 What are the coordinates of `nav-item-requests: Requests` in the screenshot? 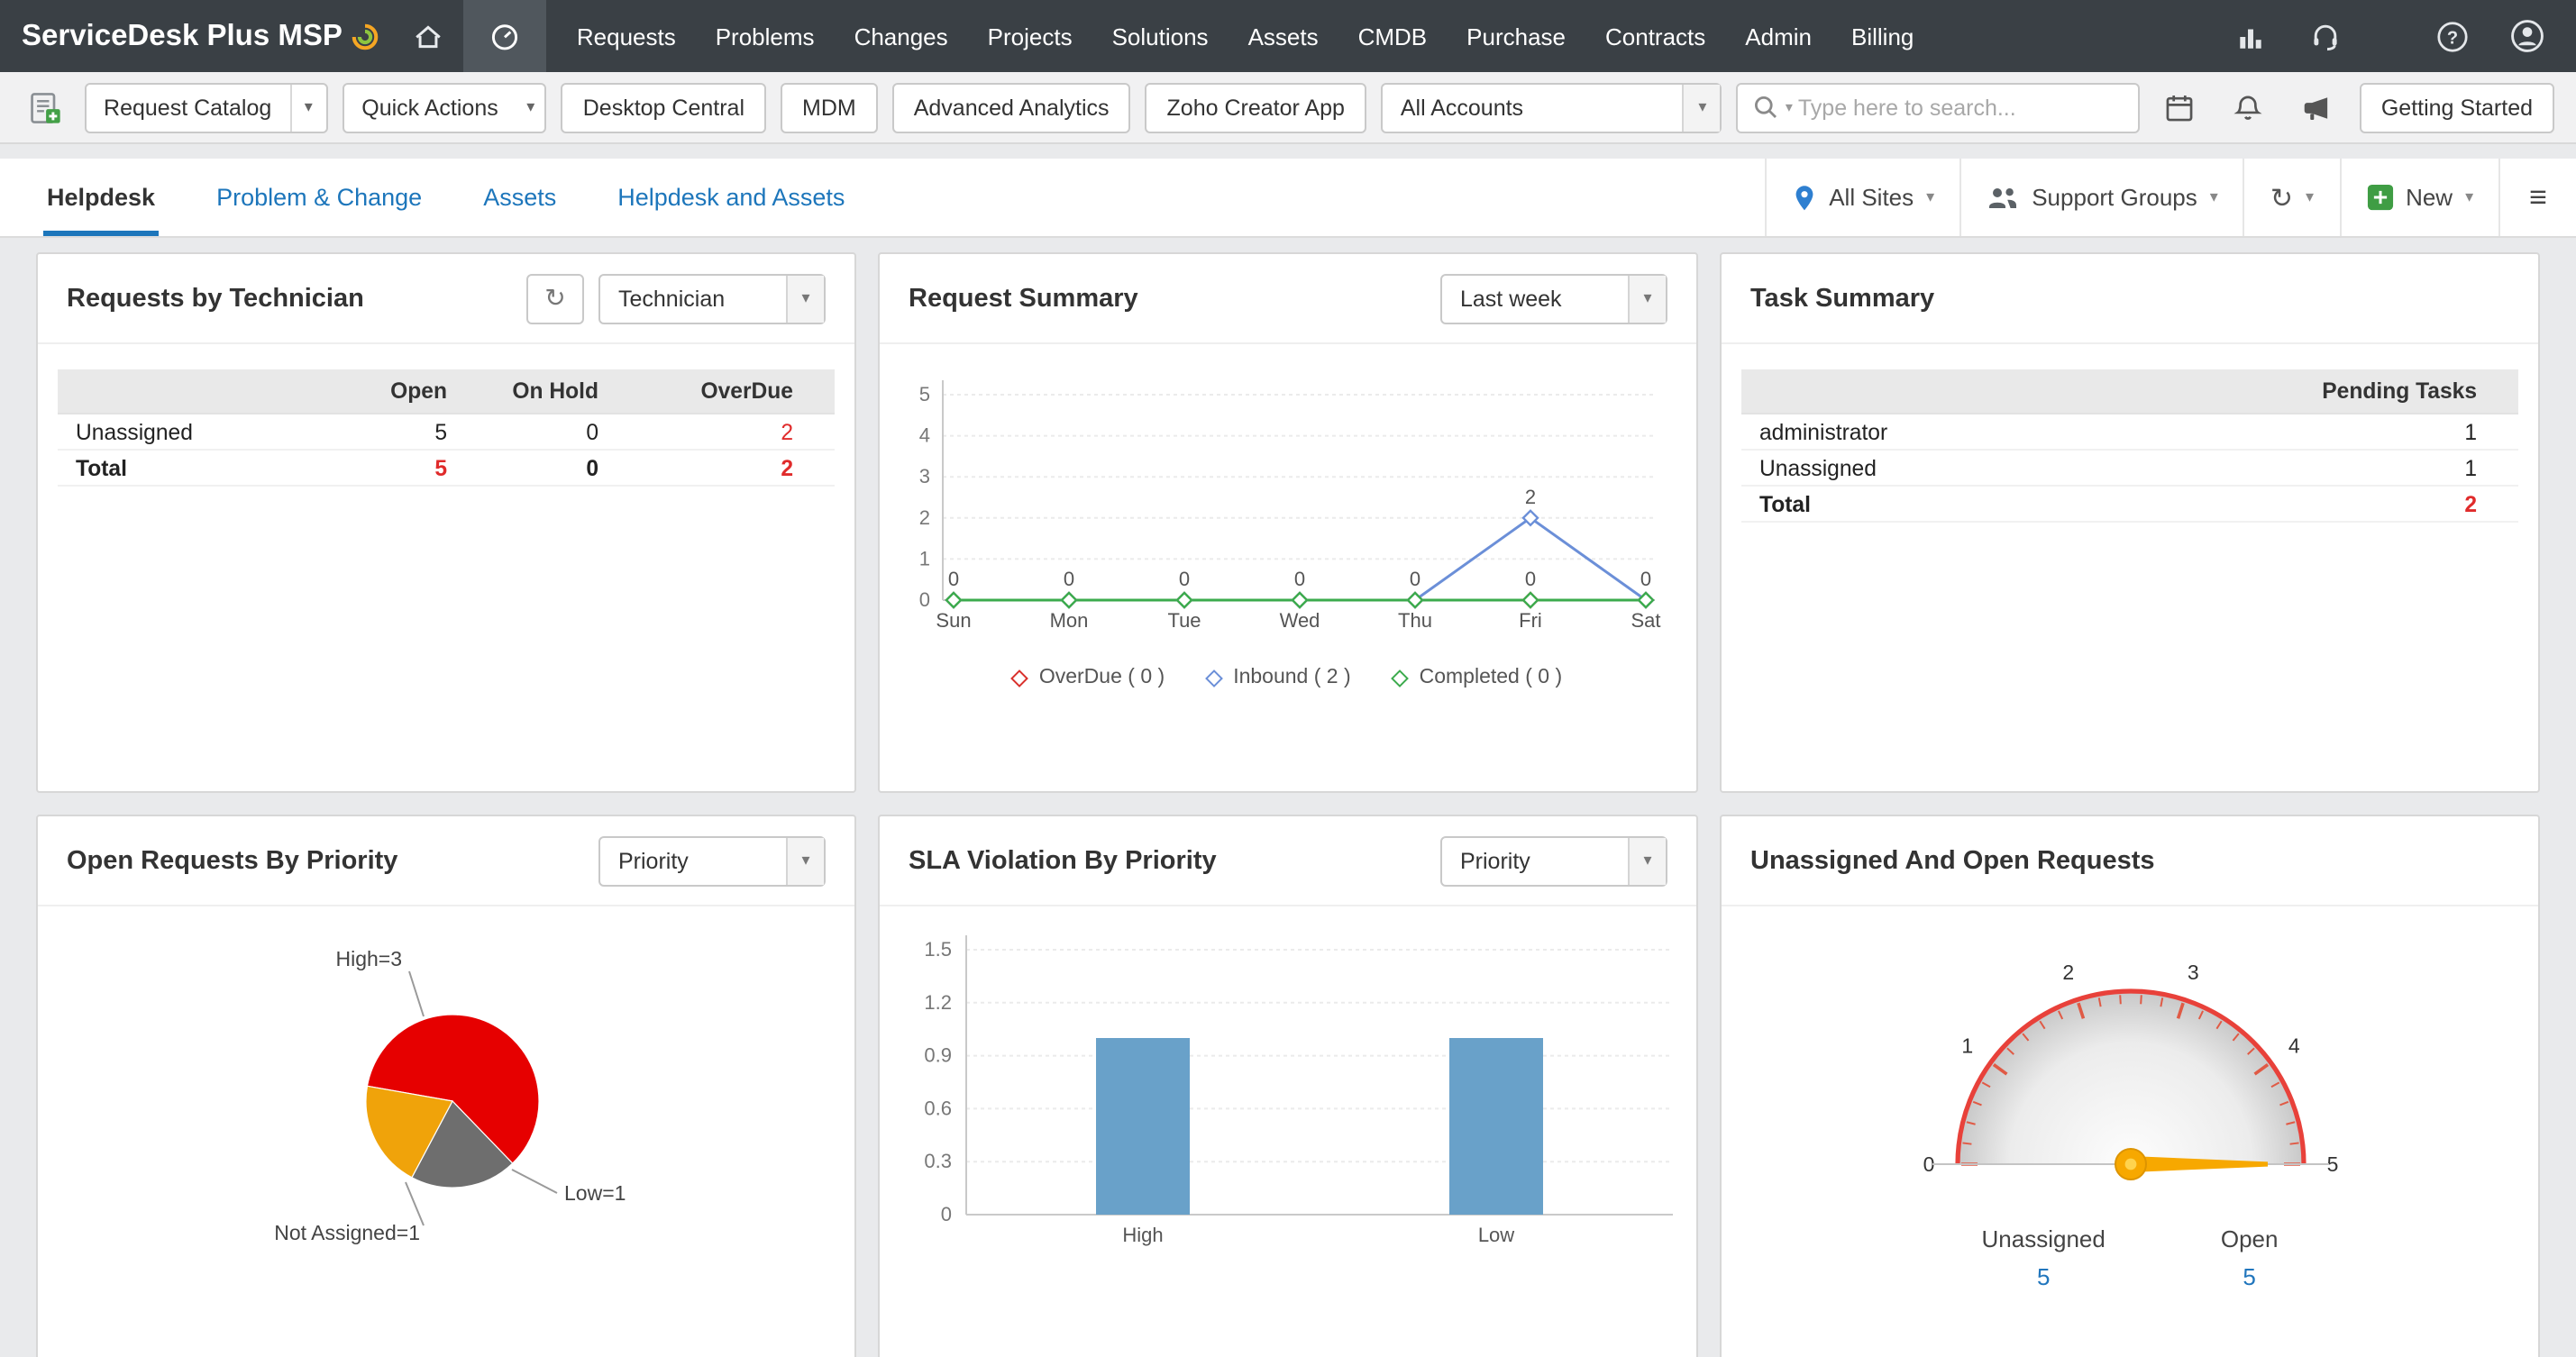 It's located at (626, 36).